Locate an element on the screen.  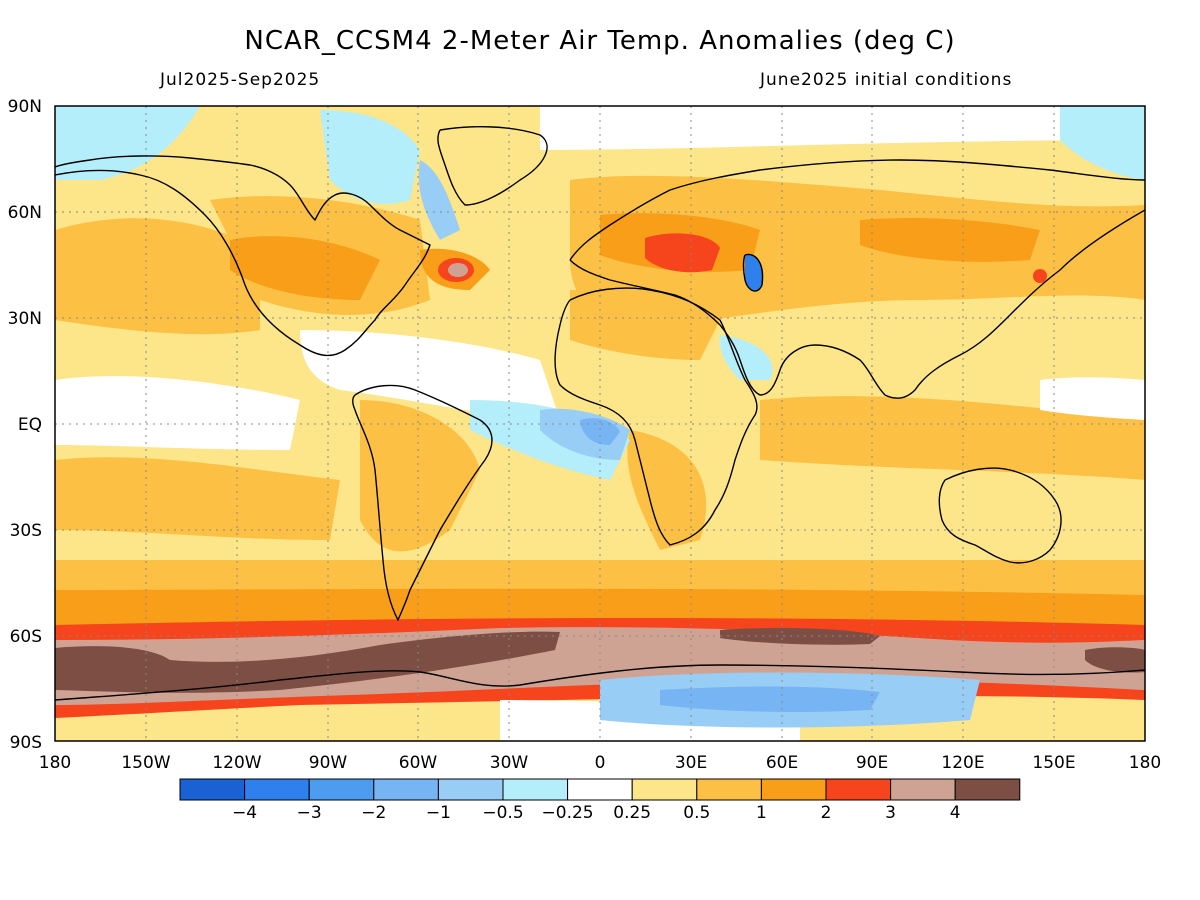
legend-label: −0.25 is located at coordinates (568, 813).